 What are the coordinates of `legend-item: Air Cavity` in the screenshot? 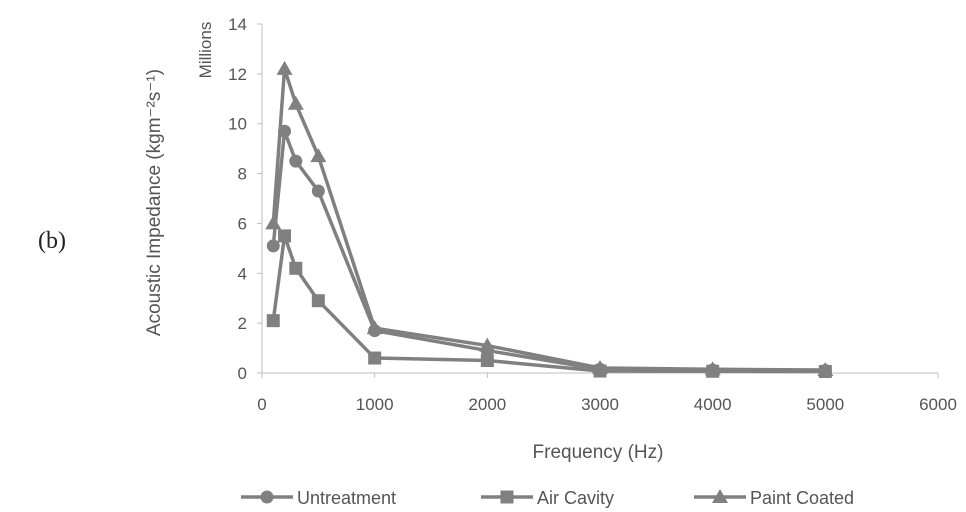 It's located at (547, 498).